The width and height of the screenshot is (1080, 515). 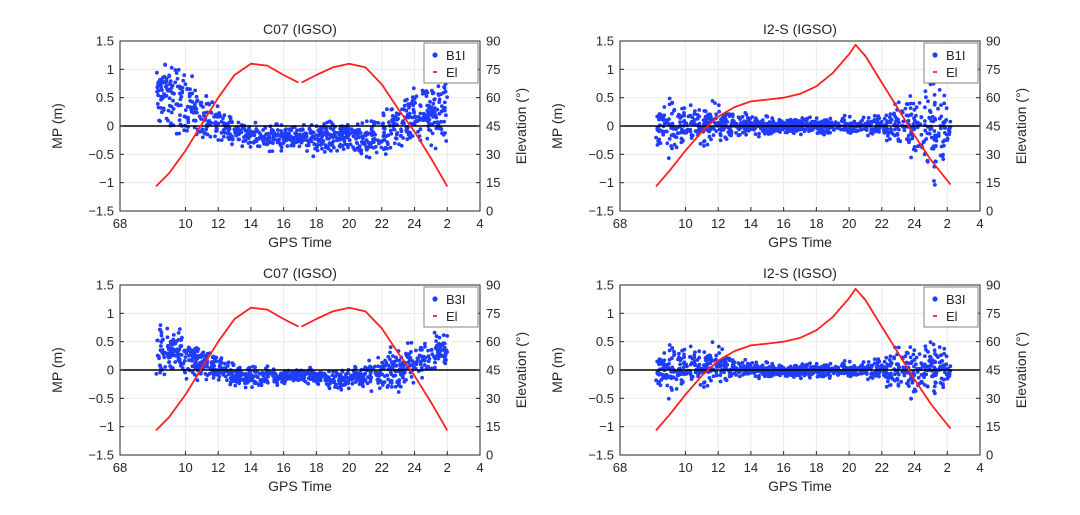 What do you see at coordinates (952, 72) in the screenshot?
I see `legend-label-el: El` at bounding box center [952, 72].